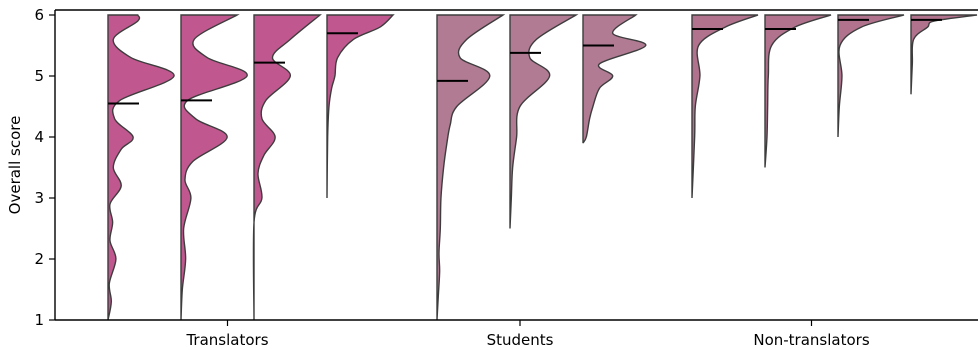 This screenshot has height=350, width=978. I want to click on x-tick-label: Non-translators, so click(811, 340).